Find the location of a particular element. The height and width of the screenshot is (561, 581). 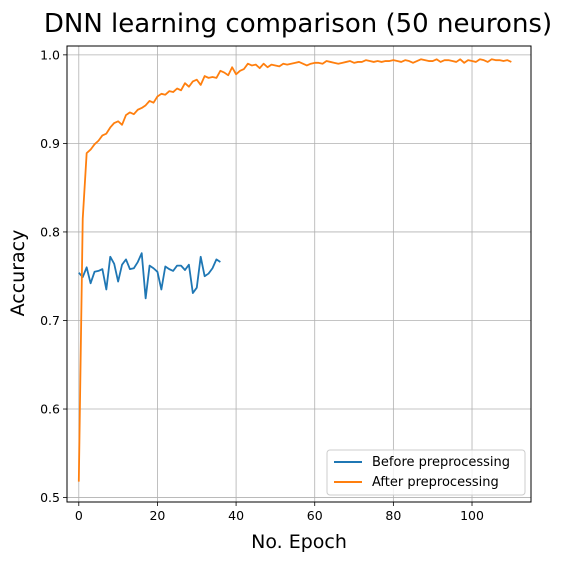

legend: Before preprocessing After preprocessing is located at coordinates (426, 472).